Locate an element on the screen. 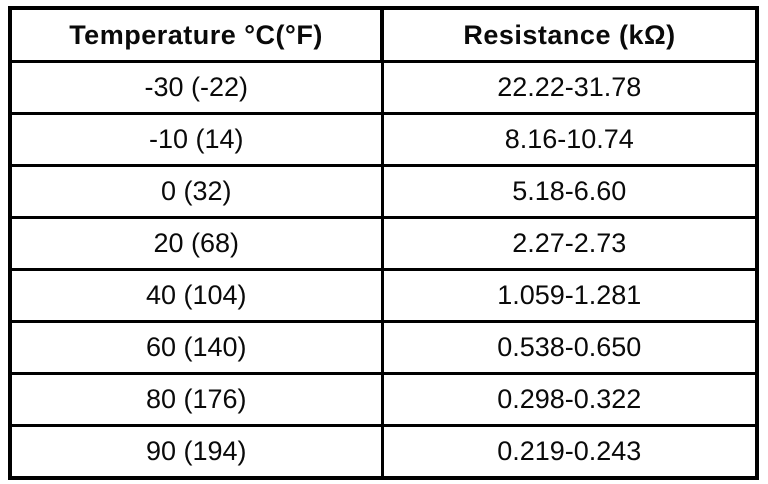 This screenshot has width=768, height=484. column-header-temperature: Temperature °C(°F) is located at coordinates (196, 34).